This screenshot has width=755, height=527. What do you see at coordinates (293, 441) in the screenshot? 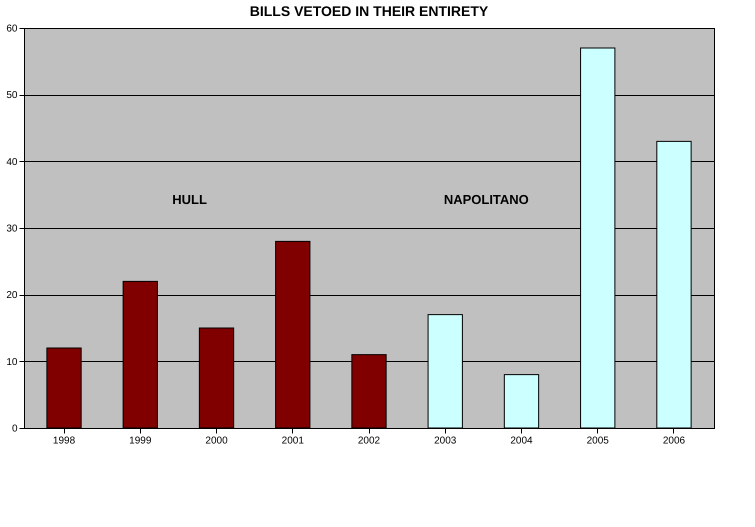
I see `x-tick-label: 2001` at bounding box center [293, 441].